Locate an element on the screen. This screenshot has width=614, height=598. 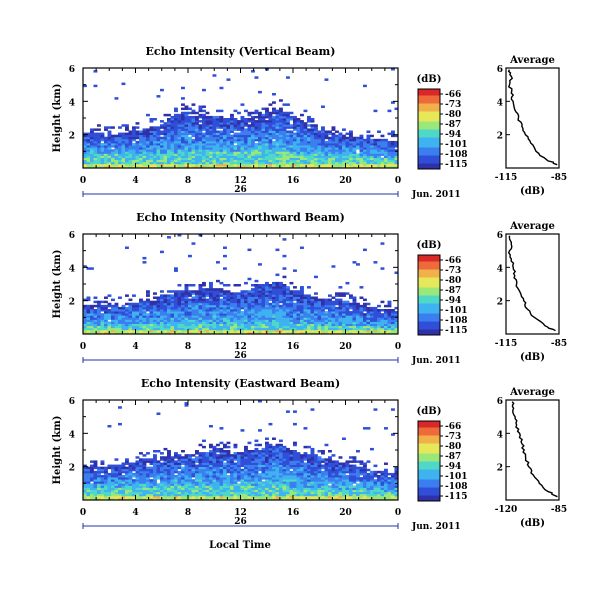
y-tick-label: 6 is located at coordinates (72, 236).